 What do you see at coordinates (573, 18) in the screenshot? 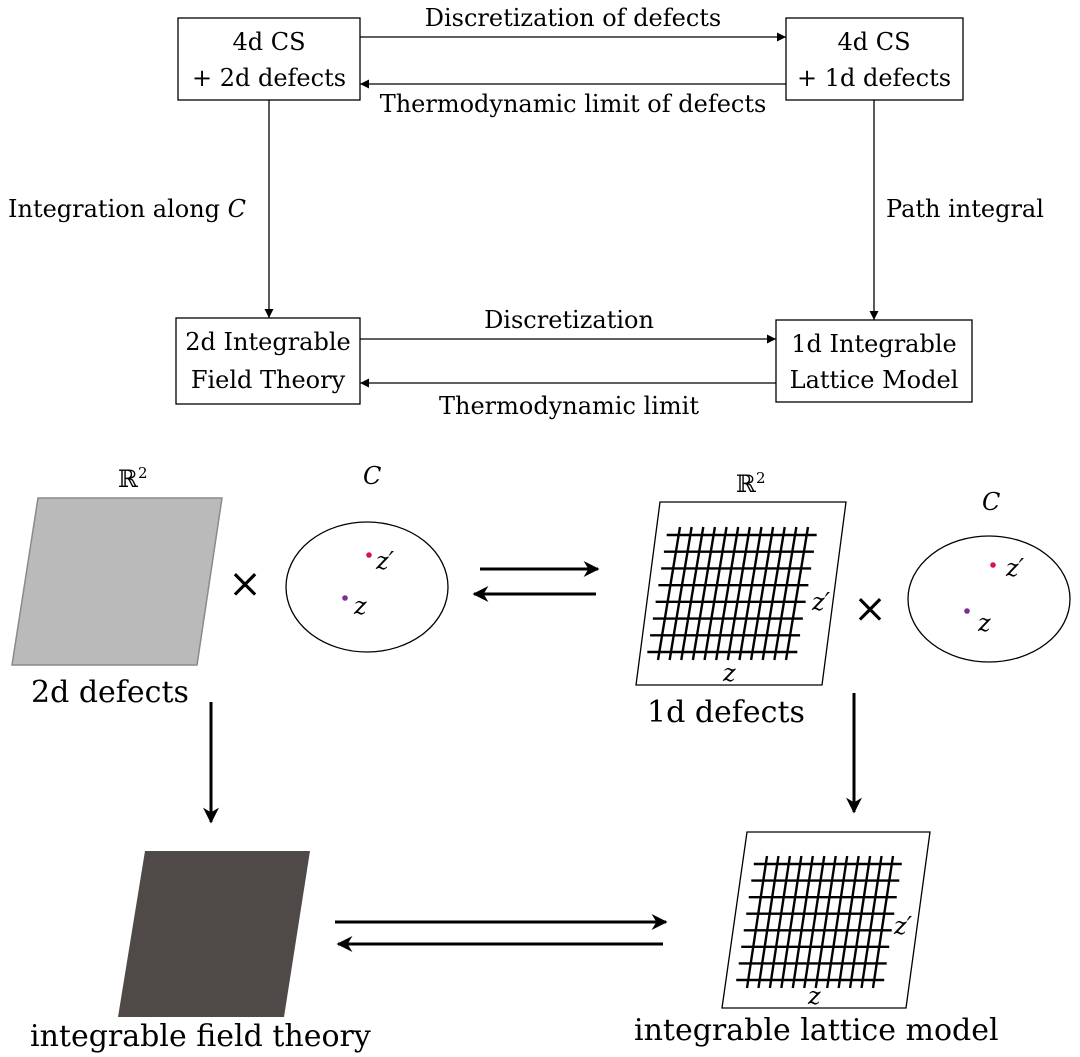
I see `label-discretization-of-defects: Discretization of defects` at bounding box center [573, 18].